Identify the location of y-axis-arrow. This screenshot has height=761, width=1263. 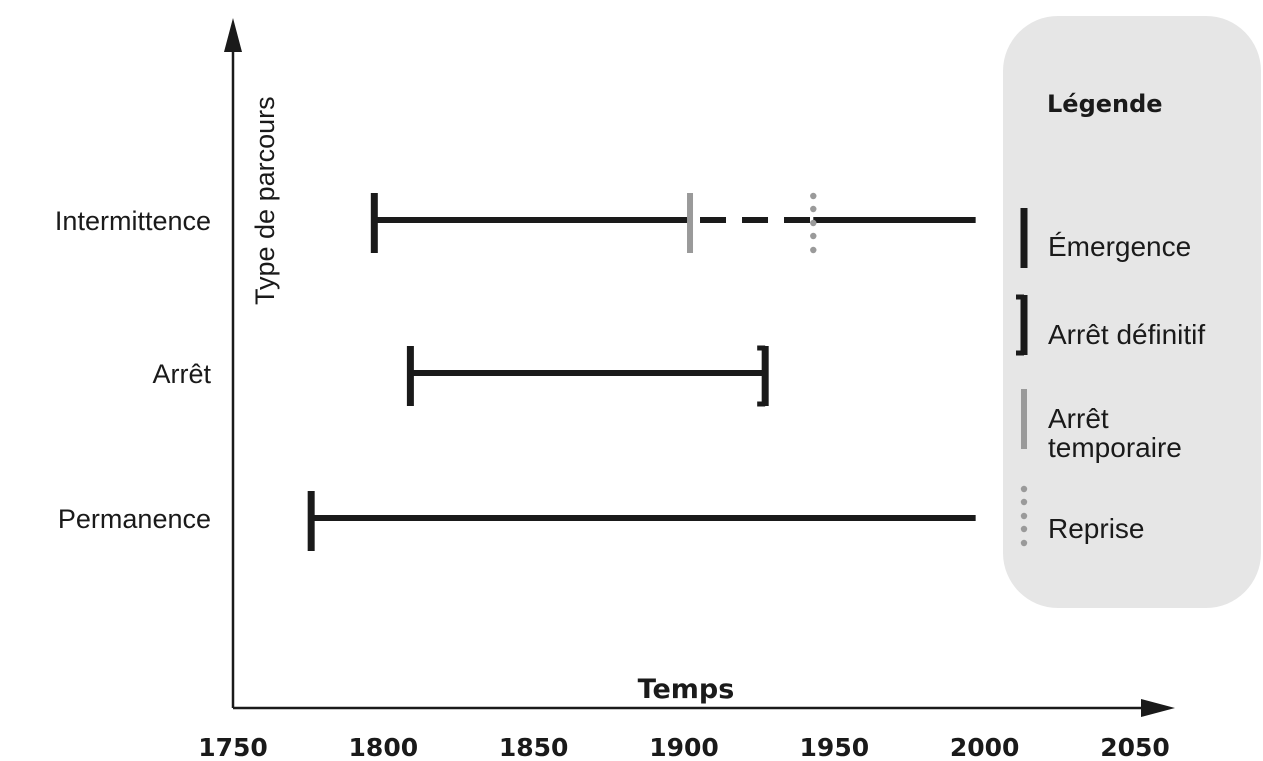
(233, 35).